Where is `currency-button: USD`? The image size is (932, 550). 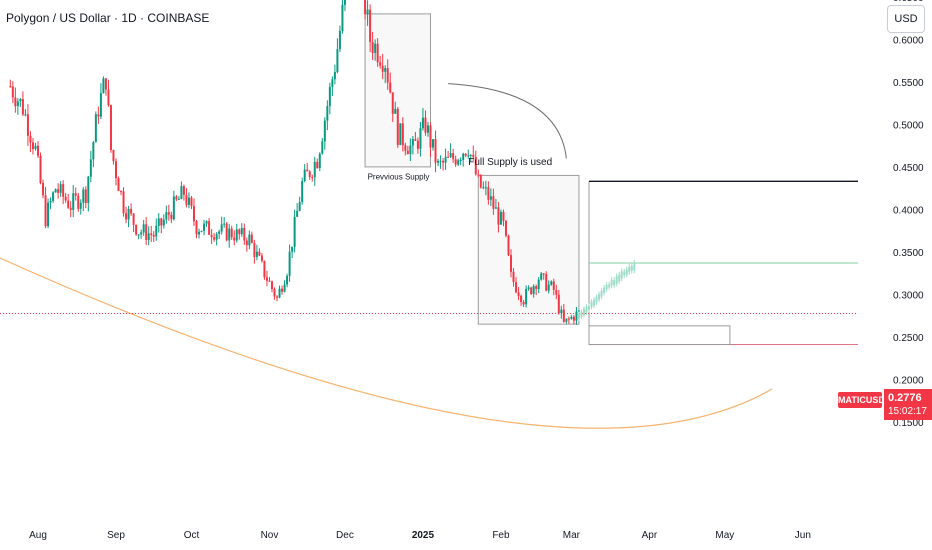 currency-button: USD is located at coordinates (906, 19).